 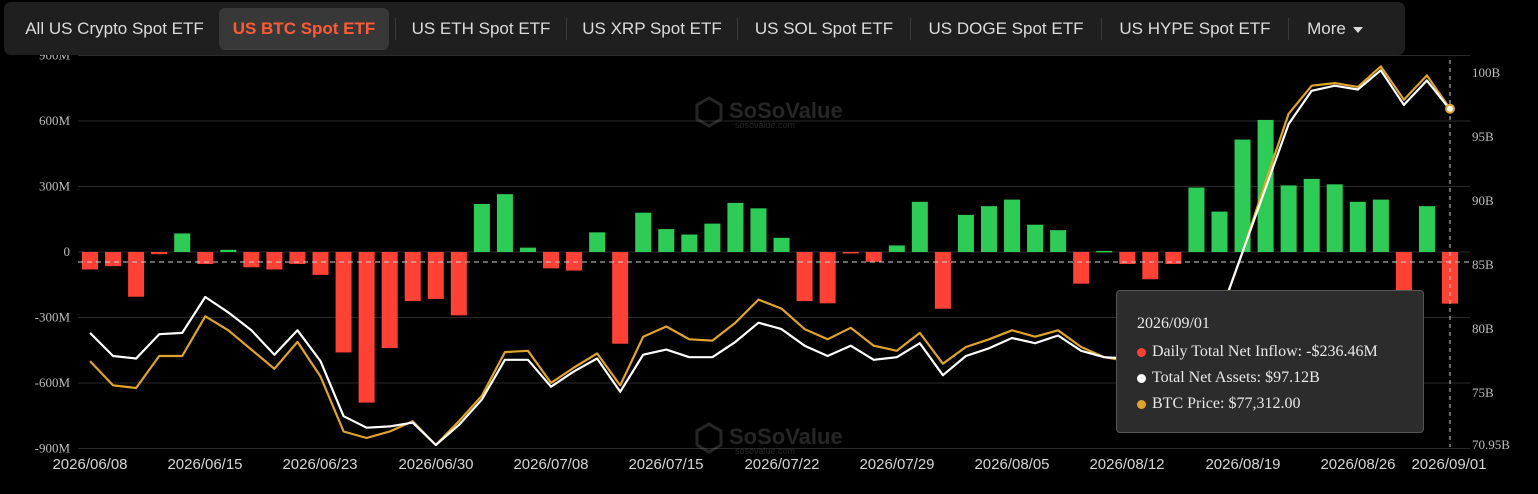 I want to click on watermark-url-bottom: sosovalue.com, so click(x=765, y=451).